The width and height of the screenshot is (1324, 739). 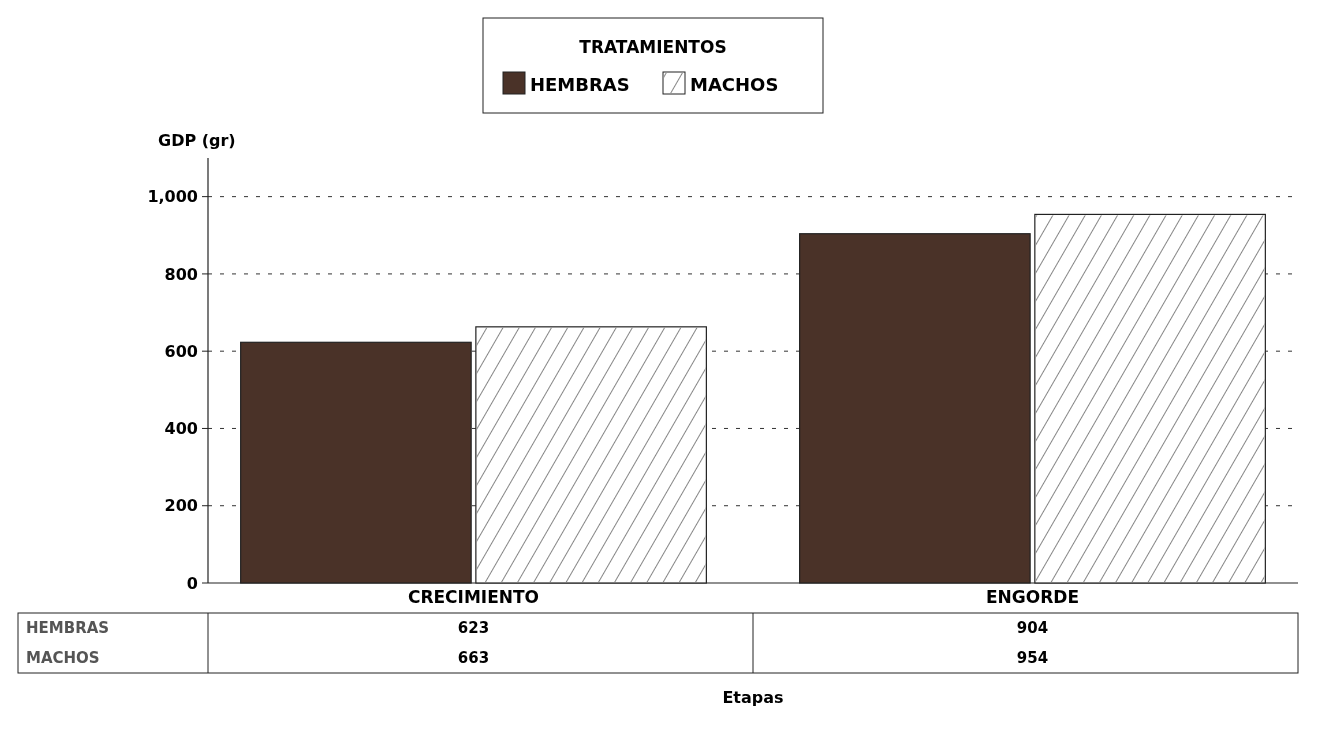 I want to click on legend-label: HEMBRAS, so click(x=580, y=84).